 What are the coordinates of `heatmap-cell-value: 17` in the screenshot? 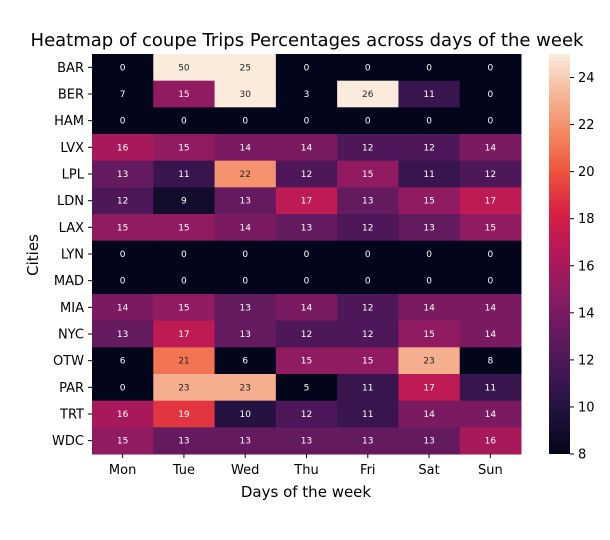 It's located at (490, 202).